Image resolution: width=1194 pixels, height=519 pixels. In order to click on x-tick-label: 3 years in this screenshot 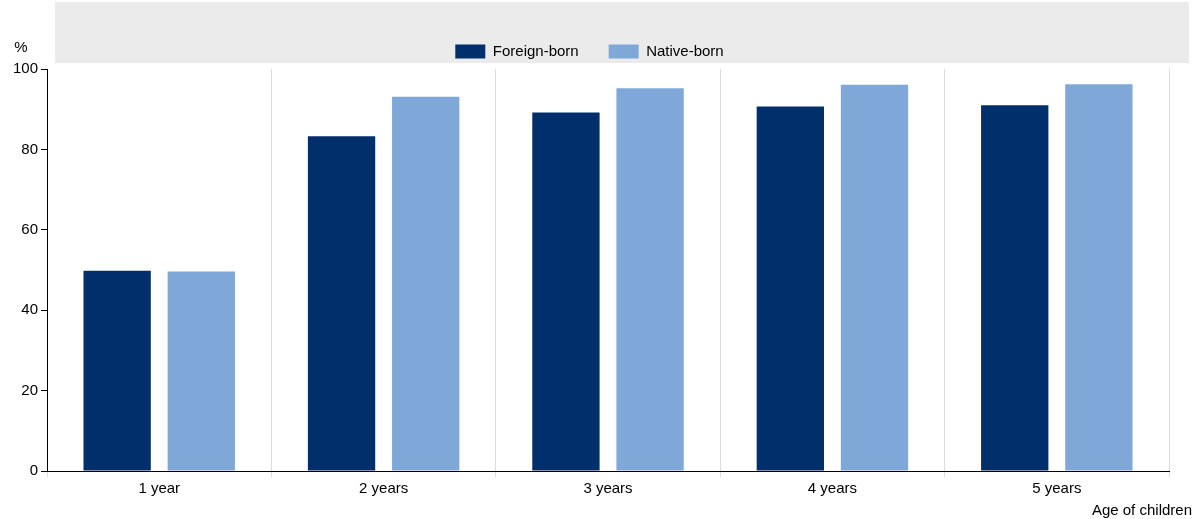, I will do `click(608, 488)`.